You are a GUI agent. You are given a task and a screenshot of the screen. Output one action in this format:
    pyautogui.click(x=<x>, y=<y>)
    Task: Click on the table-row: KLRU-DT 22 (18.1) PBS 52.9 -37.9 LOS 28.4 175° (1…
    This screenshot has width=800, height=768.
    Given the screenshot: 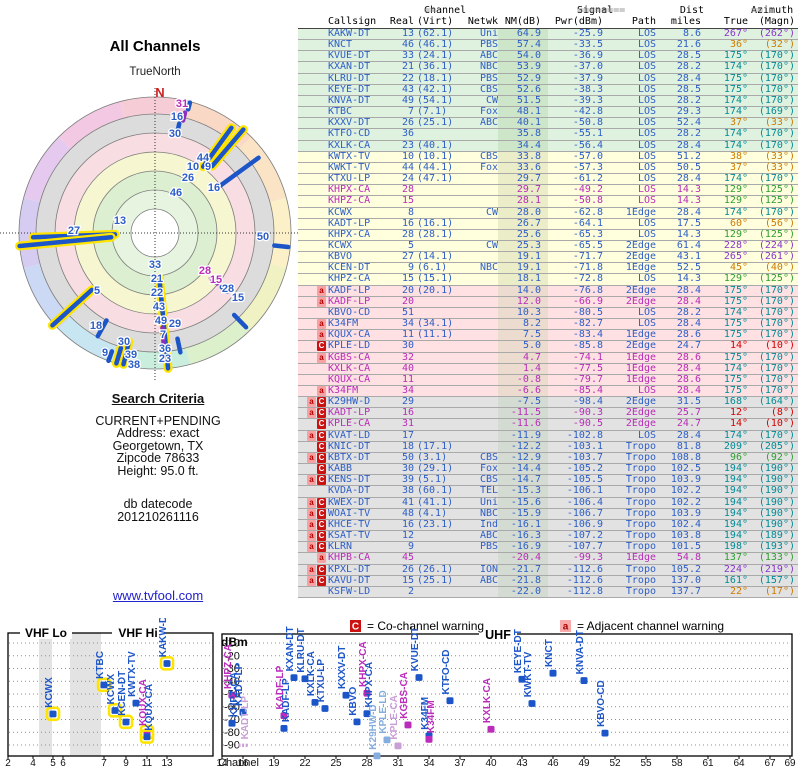 What is the action you would take?
    pyautogui.click(x=548, y=79)
    